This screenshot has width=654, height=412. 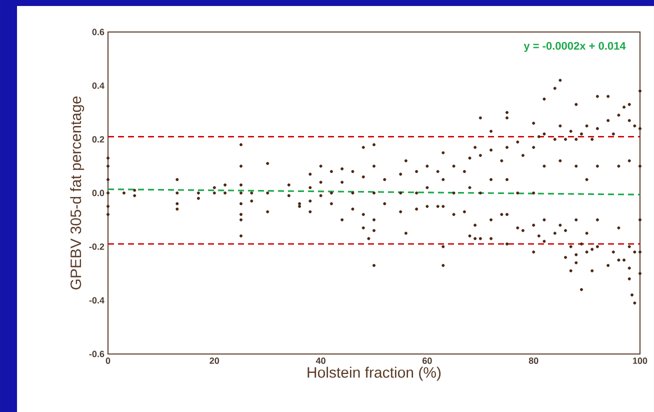 I want to click on y-tick-label: 0.4, so click(x=98, y=85).